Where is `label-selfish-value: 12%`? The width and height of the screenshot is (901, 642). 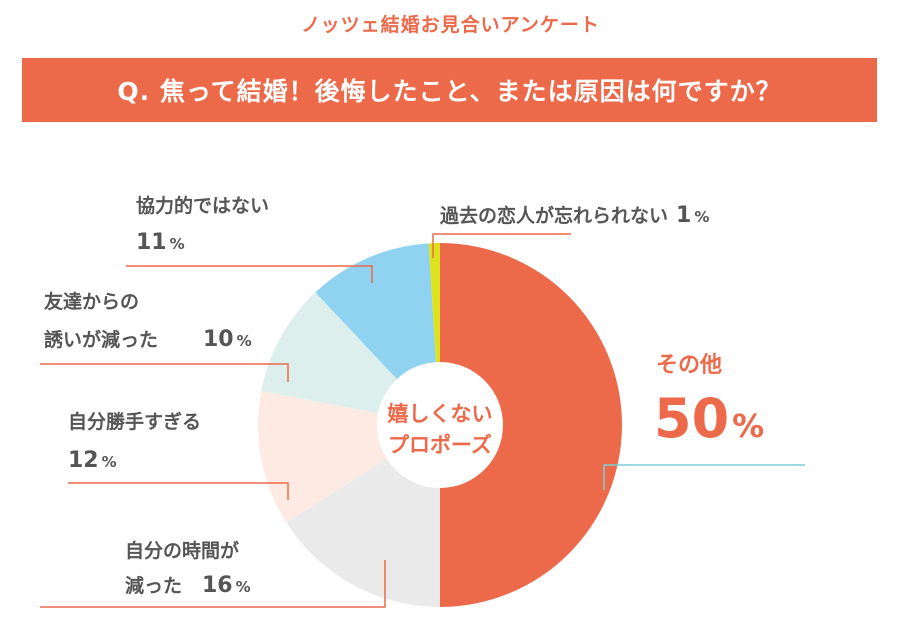 label-selfish-value: 12% is located at coordinates (92, 460).